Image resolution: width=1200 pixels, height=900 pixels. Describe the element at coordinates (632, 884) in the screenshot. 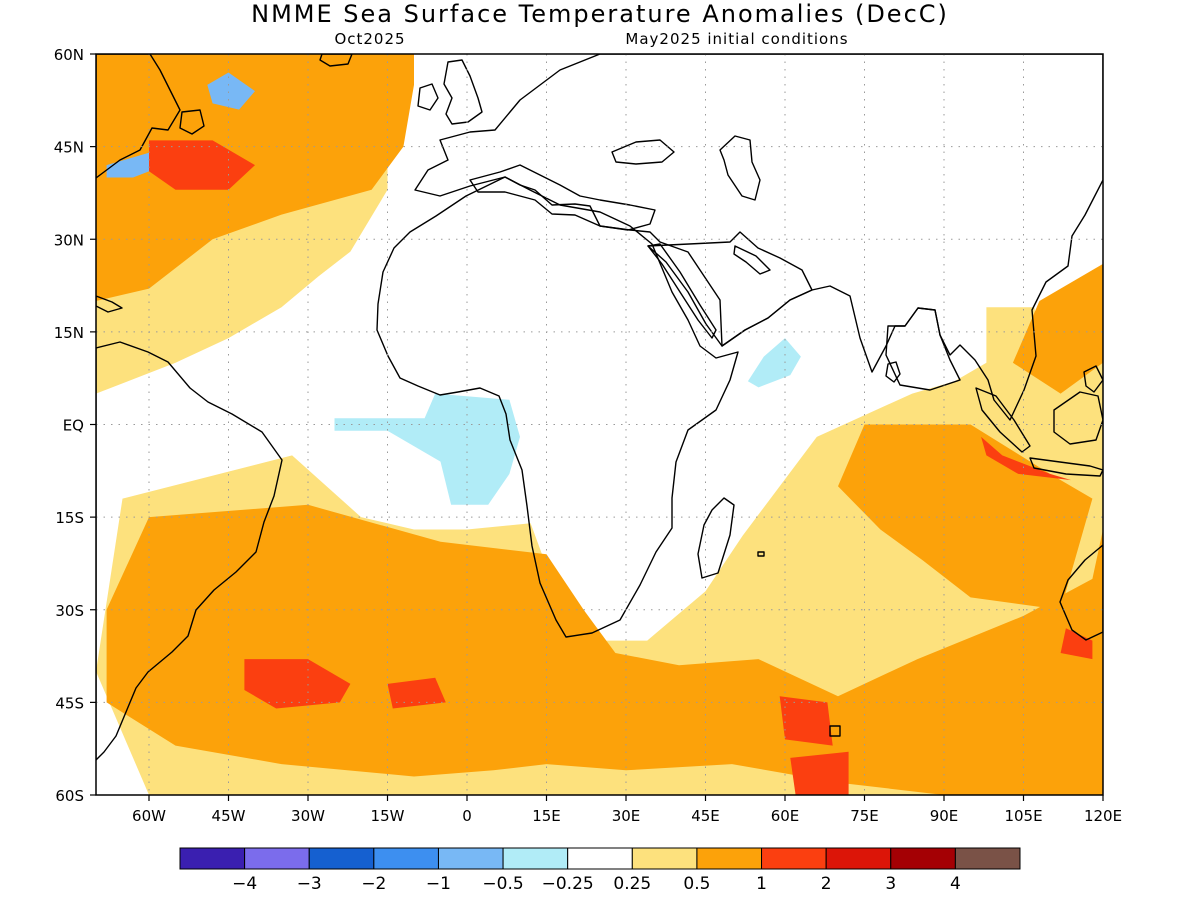

I see `colorbar-tick-label: 0.25` at that location.